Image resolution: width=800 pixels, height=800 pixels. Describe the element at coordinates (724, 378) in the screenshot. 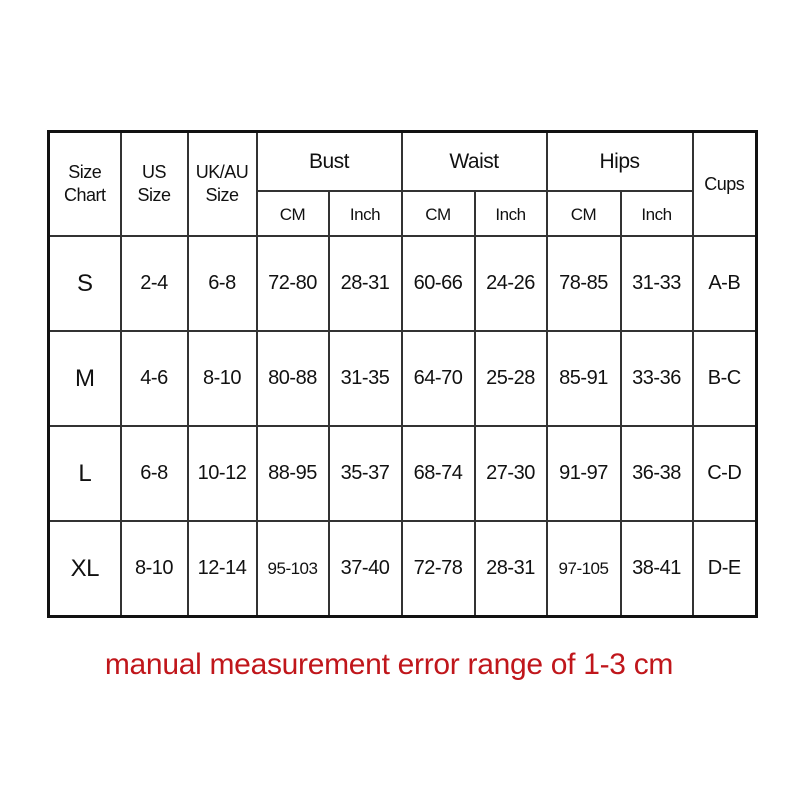

I see `cell-cups: B-C` at that location.